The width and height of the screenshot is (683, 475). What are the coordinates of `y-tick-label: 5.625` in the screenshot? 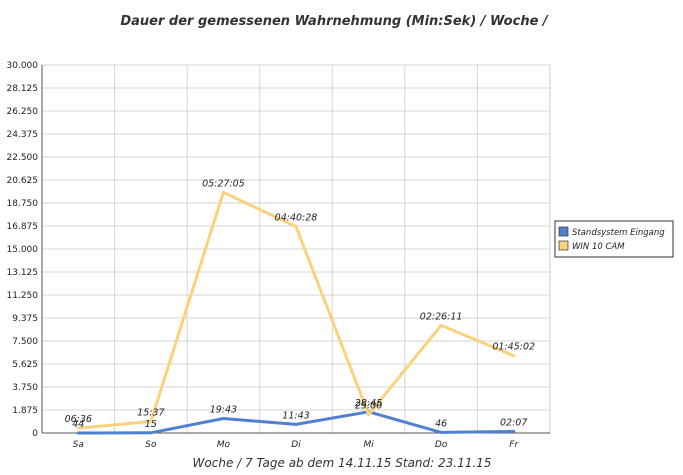 It's located at (25, 365).